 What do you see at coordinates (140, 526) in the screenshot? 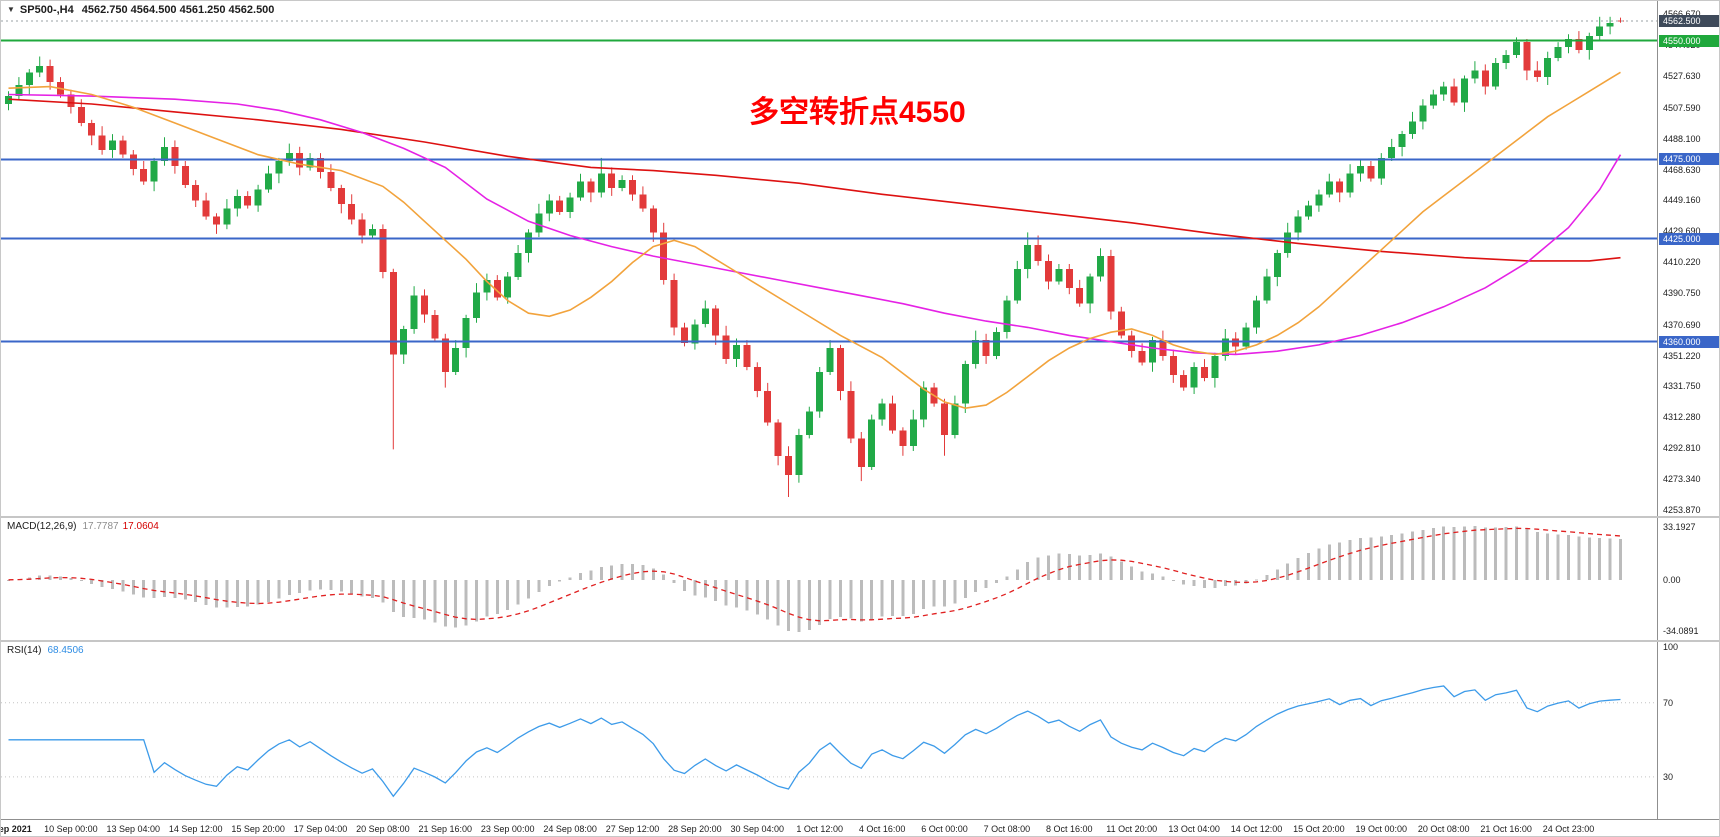
I see `macd-signal-value: 17.0604` at bounding box center [140, 526].